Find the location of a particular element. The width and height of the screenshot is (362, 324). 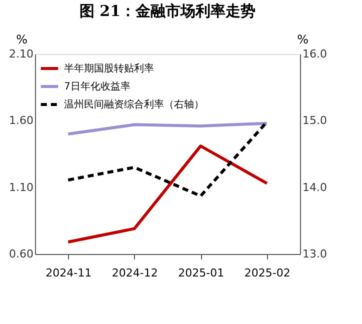

y-tick-label: 1.10 is located at coordinates (21, 187).